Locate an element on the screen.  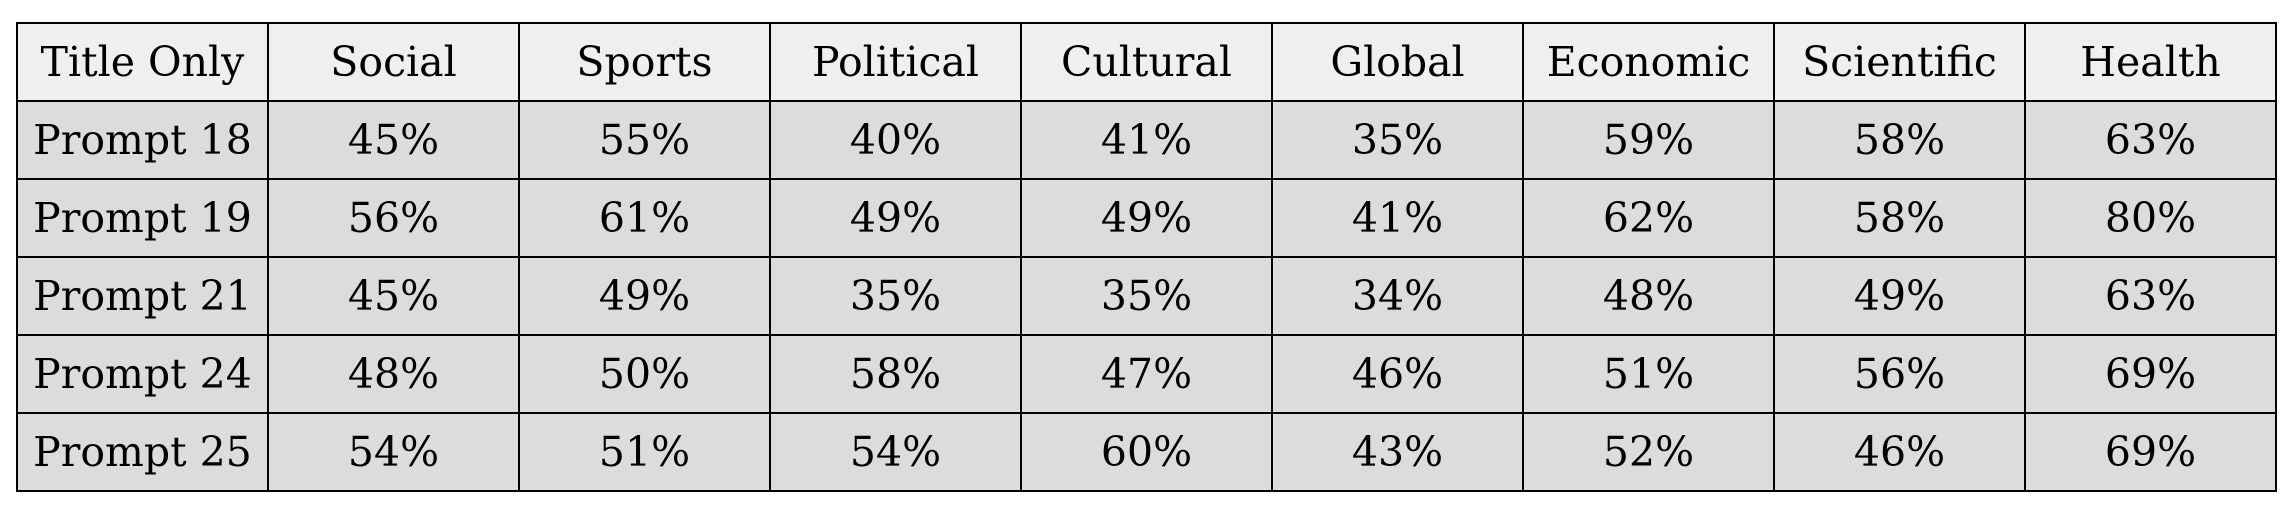
header-cell-sports: Sports is located at coordinates (644, 62).